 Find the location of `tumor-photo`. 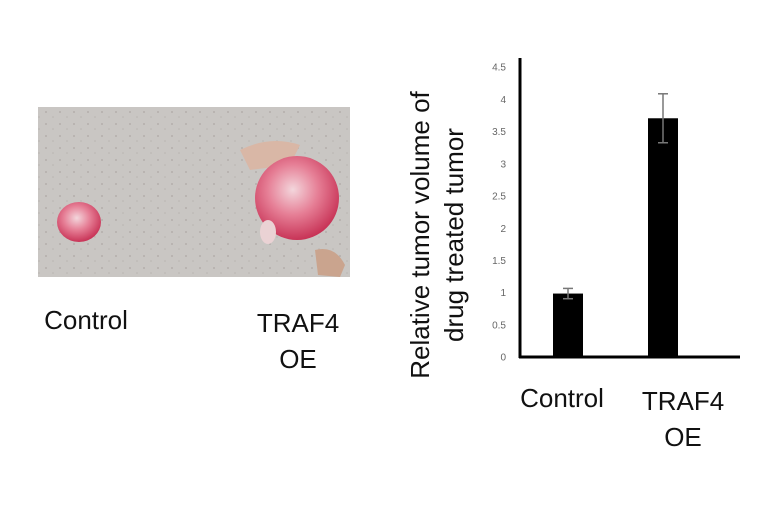

tumor-photo is located at coordinates (194, 192).